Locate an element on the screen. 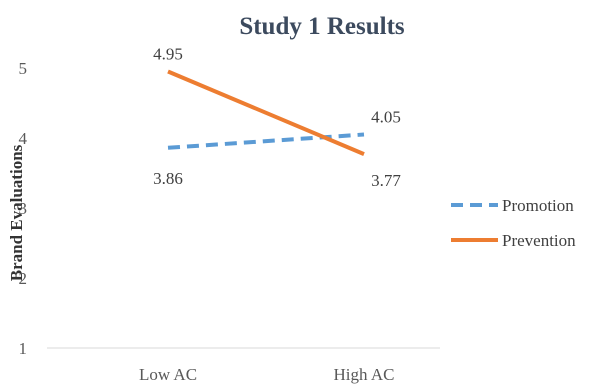 This screenshot has height=390, width=600. legend-label-promotion: Promotion is located at coordinates (538, 205).